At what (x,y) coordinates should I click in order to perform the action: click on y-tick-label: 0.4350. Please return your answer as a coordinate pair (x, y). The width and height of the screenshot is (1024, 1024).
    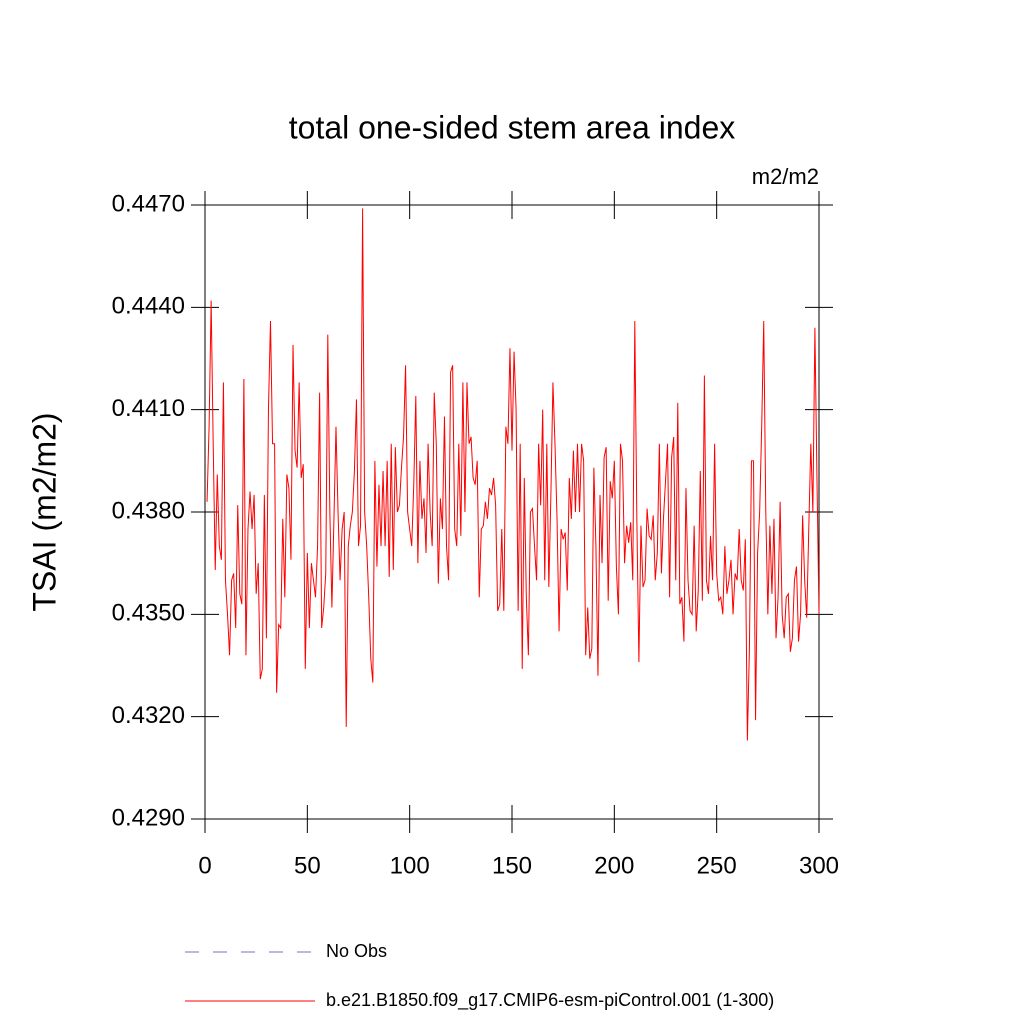
    Looking at the image, I should click on (148, 613).